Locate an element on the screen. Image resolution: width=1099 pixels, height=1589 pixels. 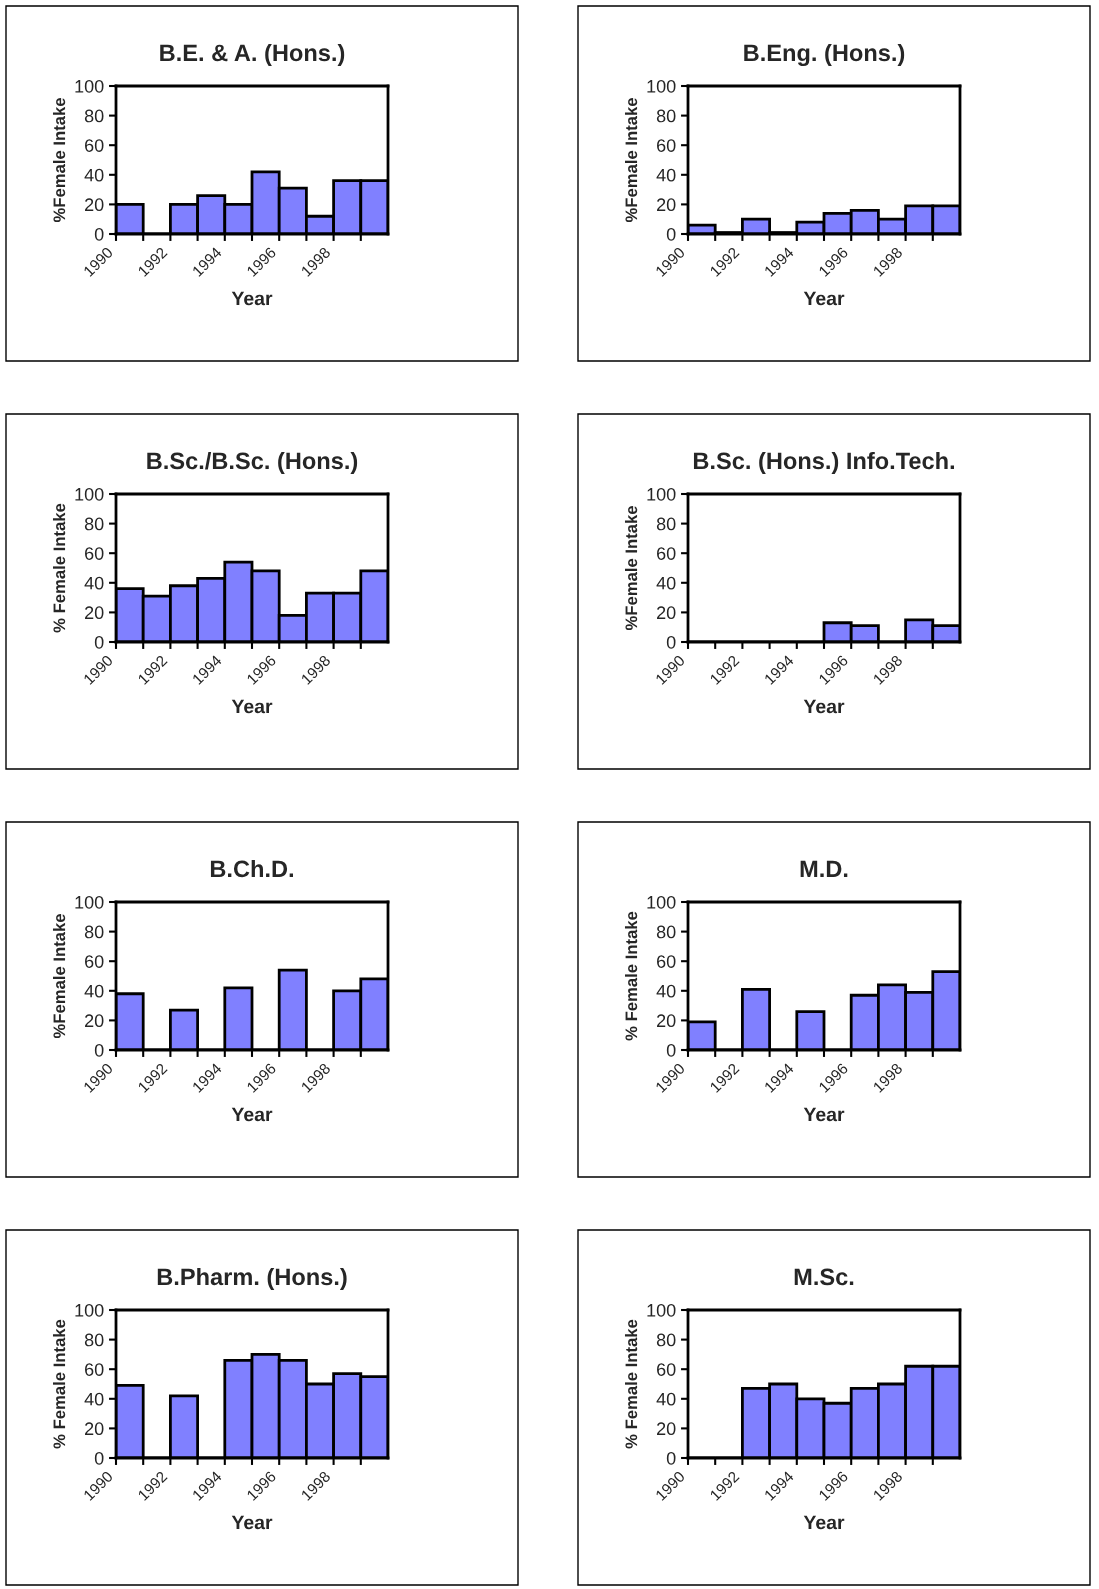
chart-title: B.Sc./B.Sc. (Hons.) is located at coordinates (252, 462).